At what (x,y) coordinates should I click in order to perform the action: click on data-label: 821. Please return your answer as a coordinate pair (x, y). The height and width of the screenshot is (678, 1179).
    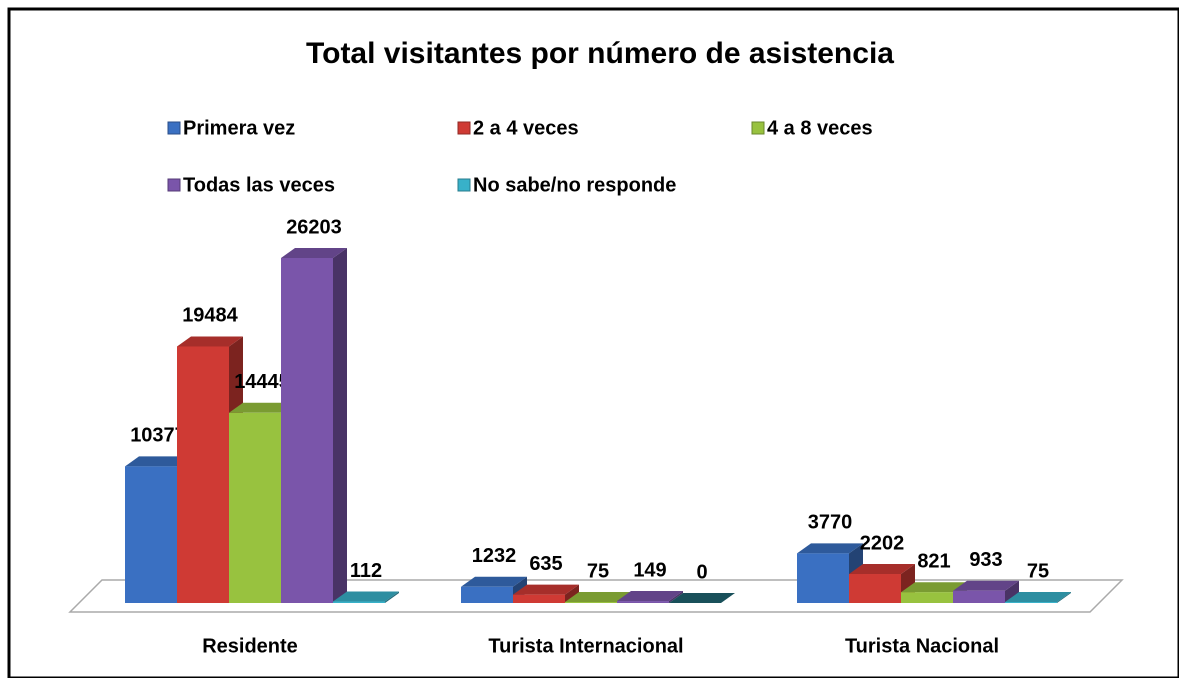
    Looking at the image, I should click on (933, 561).